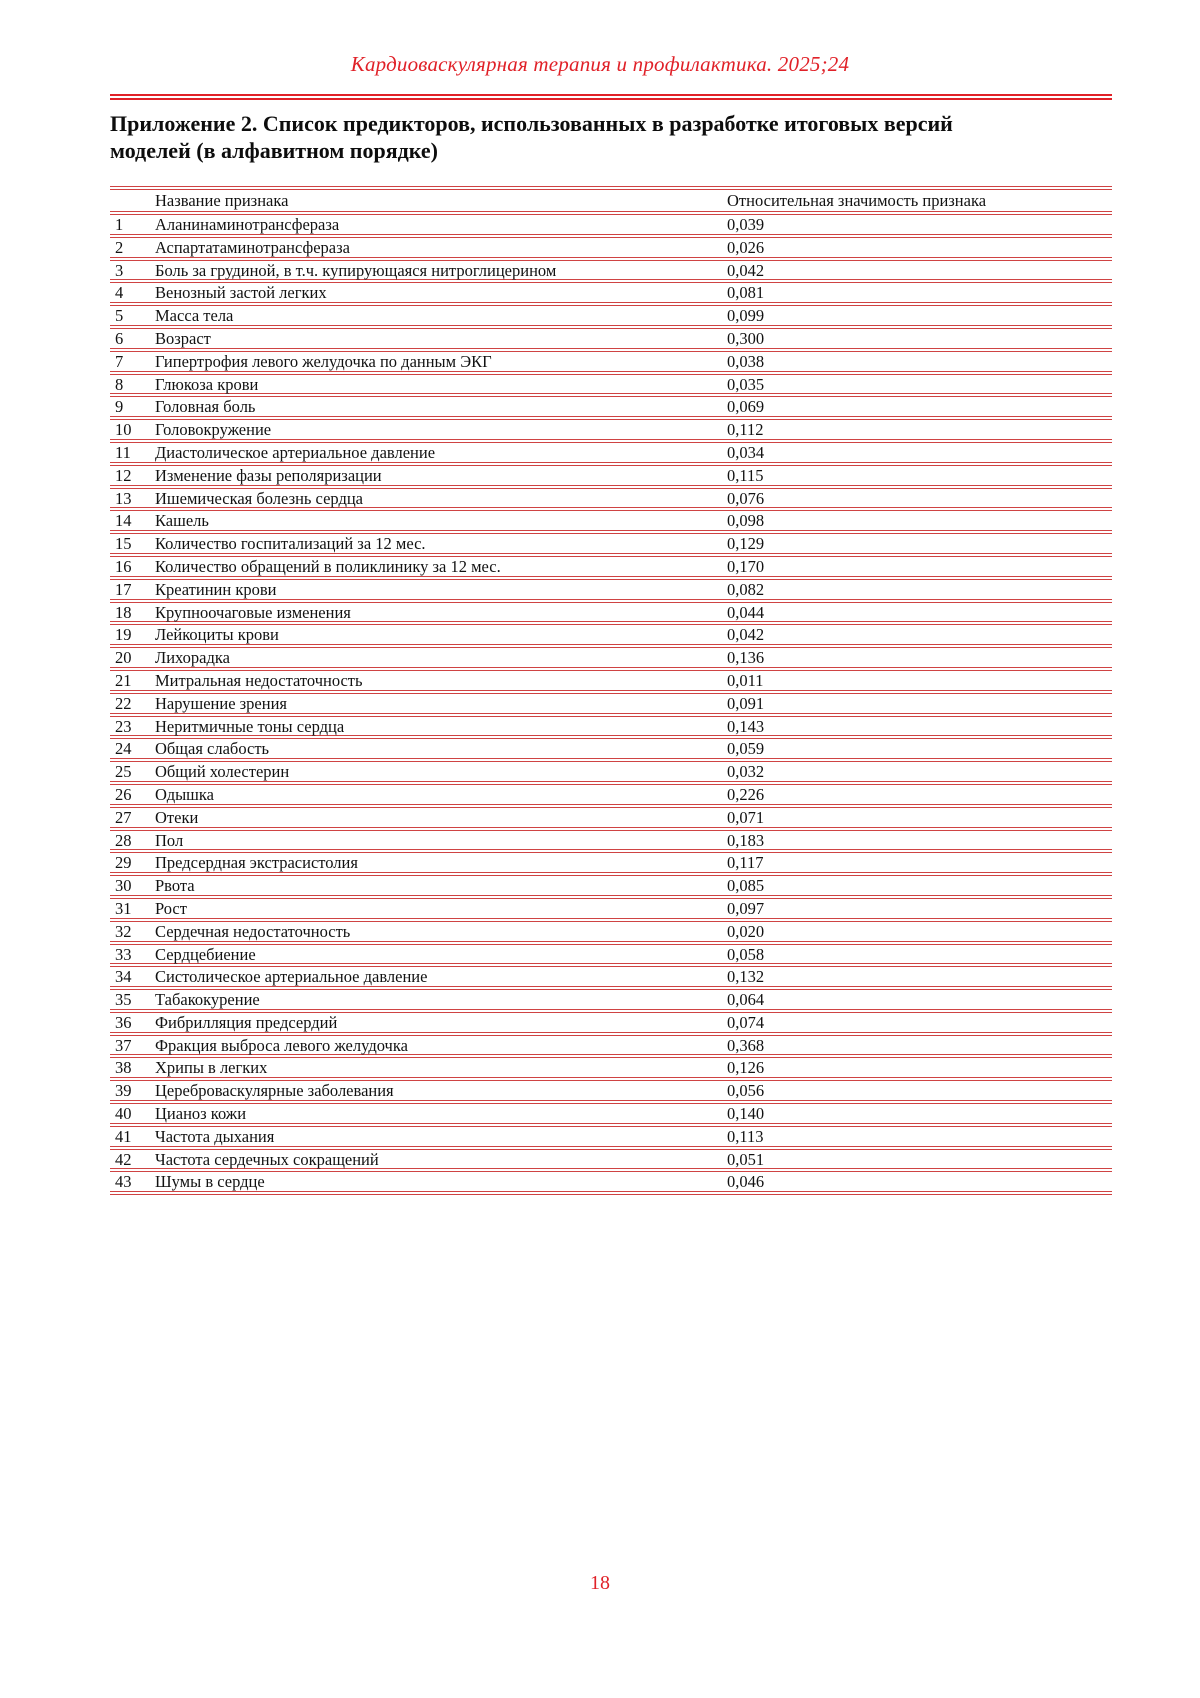 The width and height of the screenshot is (1200, 1698). What do you see at coordinates (611, 409) in the screenshot?
I see `table-row: 9 Головная боль 0,069` at bounding box center [611, 409].